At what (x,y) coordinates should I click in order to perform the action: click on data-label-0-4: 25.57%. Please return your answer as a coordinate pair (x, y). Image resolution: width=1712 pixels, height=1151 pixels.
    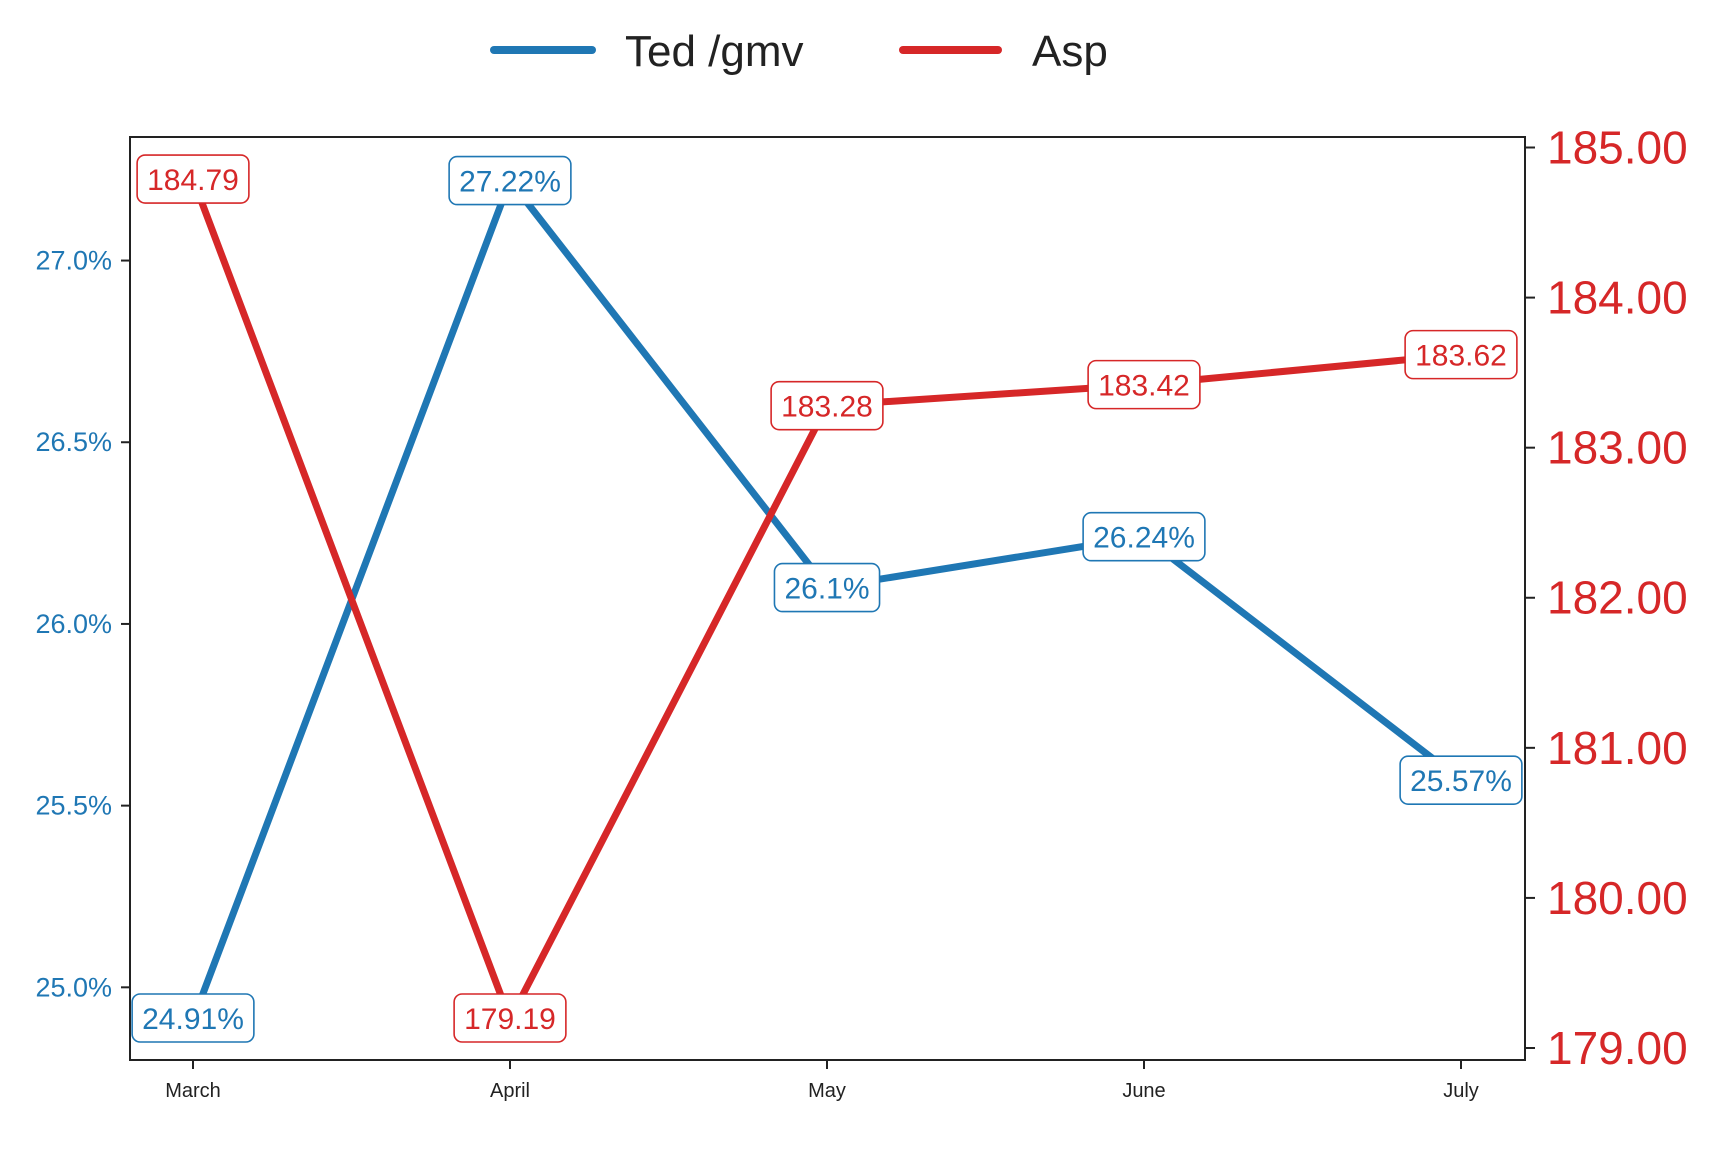
    Looking at the image, I should click on (1461, 780).